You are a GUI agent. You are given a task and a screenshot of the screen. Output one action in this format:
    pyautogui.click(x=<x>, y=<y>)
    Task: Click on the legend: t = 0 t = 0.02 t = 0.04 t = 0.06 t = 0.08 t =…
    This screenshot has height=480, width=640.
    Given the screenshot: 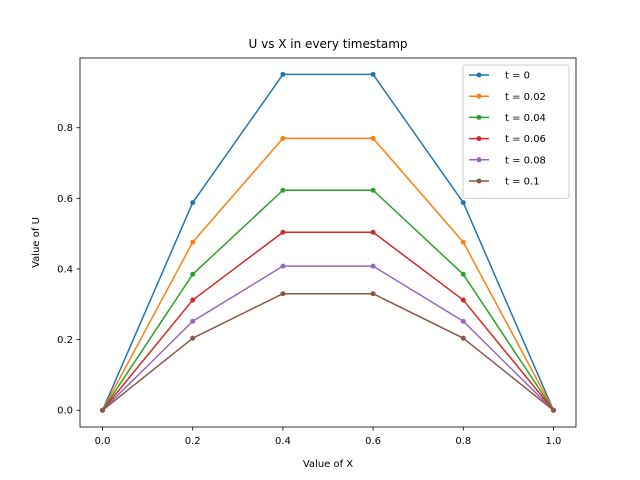 What is the action you would take?
    pyautogui.click(x=516, y=131)
    